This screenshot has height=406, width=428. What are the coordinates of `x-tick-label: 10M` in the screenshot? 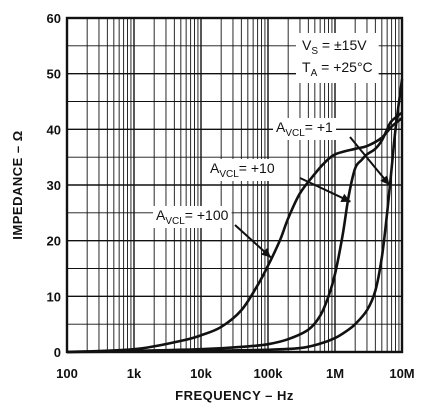 It's located at (401, 373).